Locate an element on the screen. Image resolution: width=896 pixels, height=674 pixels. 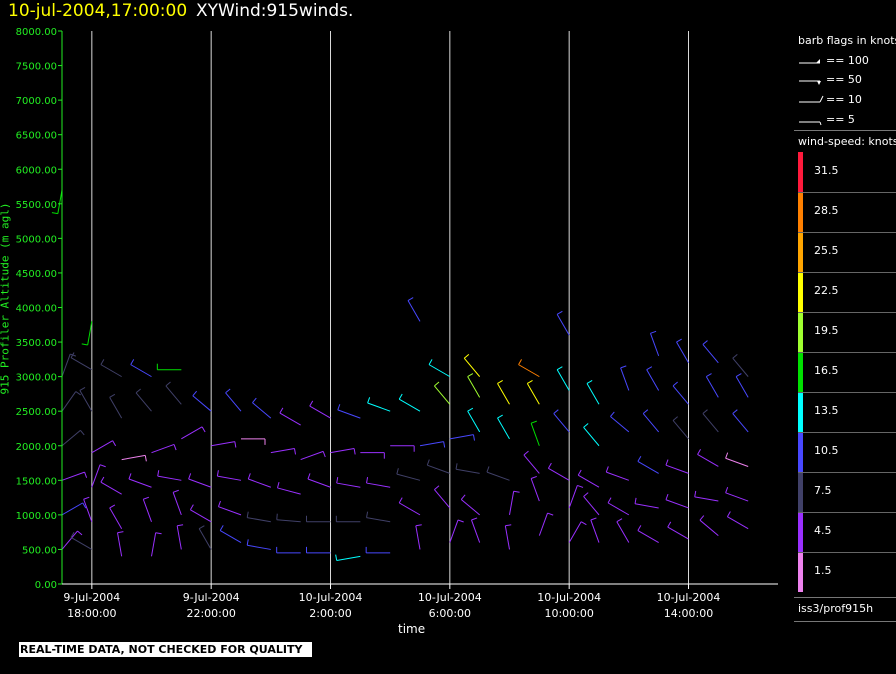
flag-label-50: == 50 is located at coordinates (844, 79).